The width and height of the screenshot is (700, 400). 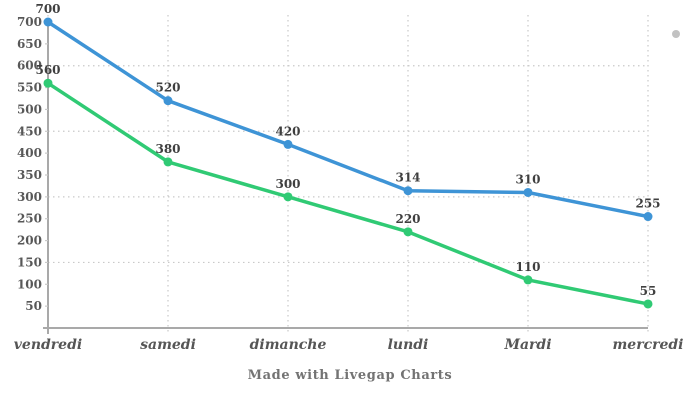 What do you see at coordinates (287, 184) in the screenshot?
I see `data-point-label: 300` at bounding box center [287, 184].